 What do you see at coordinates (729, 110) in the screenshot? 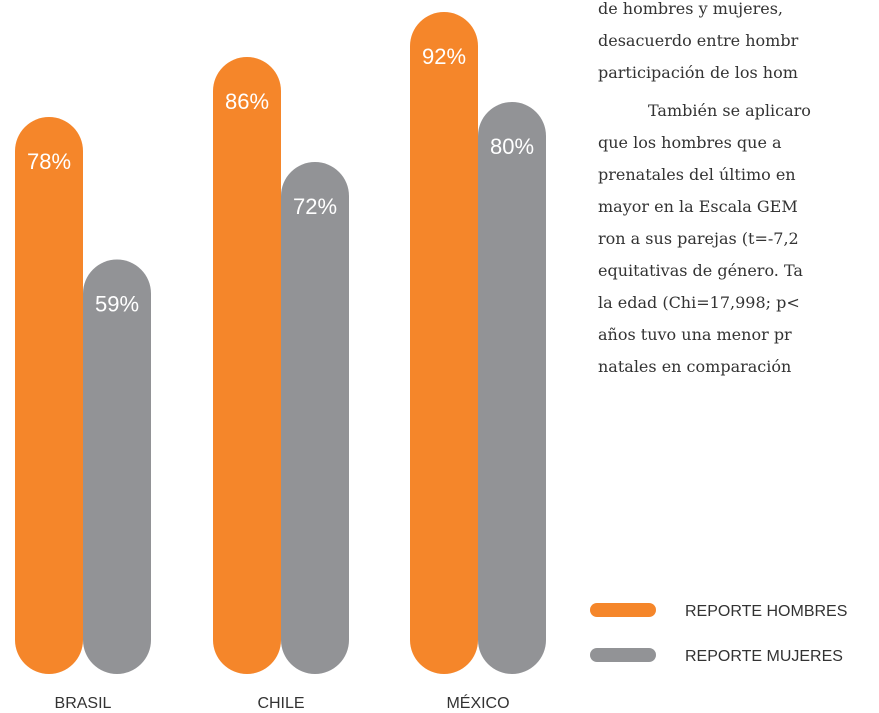
I see `body-text-line: También se aplicaro` at bounding box center [729, 110].